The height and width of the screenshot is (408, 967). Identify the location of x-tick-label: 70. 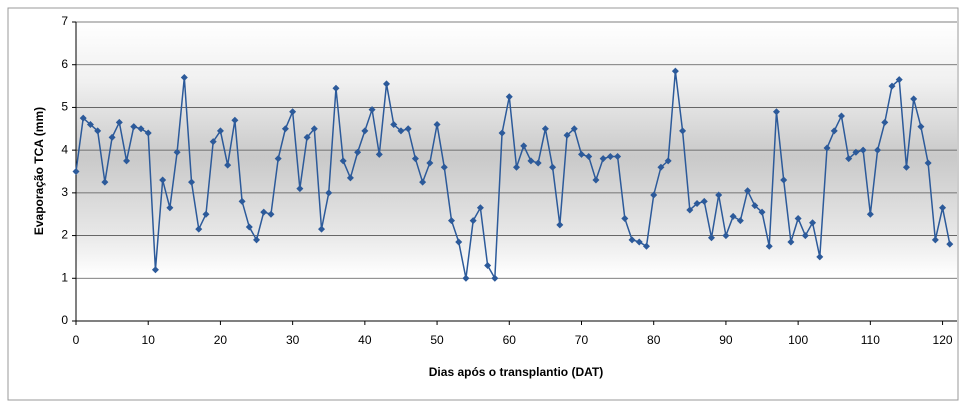
(582, 340).